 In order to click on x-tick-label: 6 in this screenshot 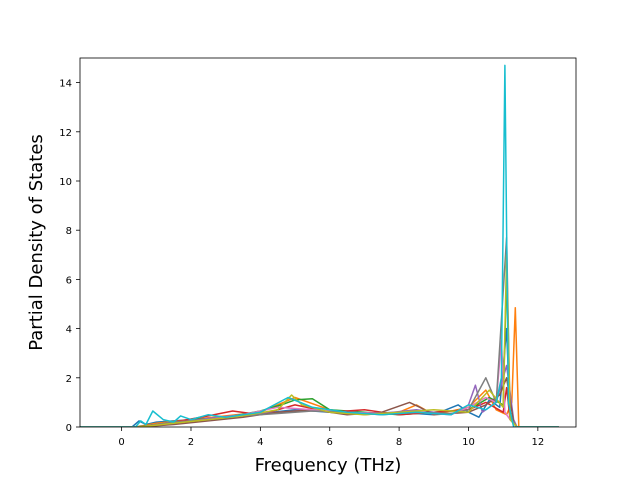, I will do `click(330, 442)`.